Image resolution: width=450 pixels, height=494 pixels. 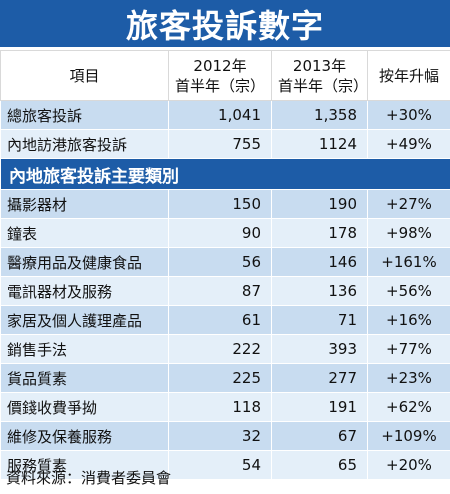 I want to click on row-label: 攝影器材, so click(x=84, y=204).